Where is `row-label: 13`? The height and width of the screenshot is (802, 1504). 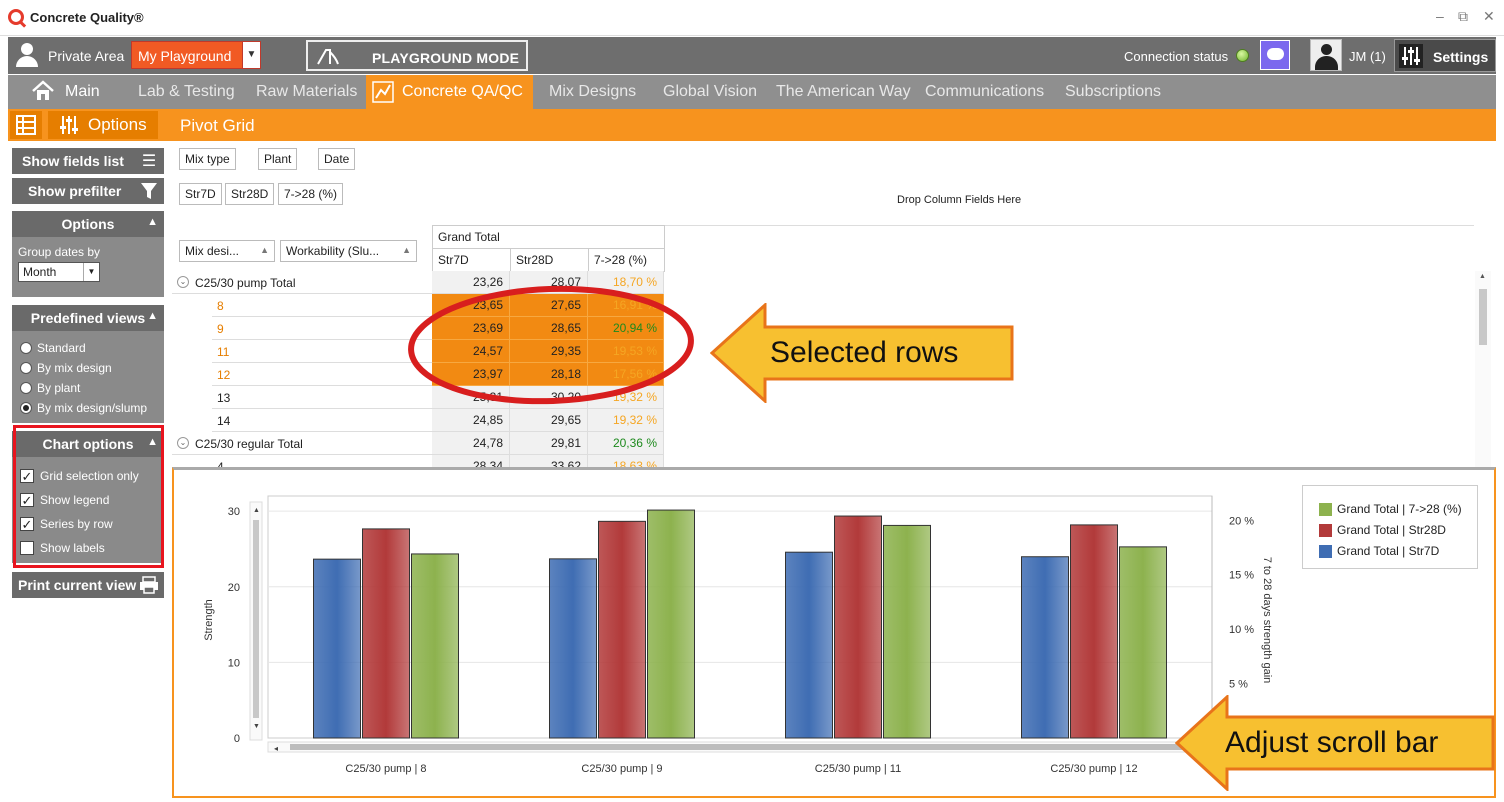
row-label: 13 is located at coordinates (224, 398).